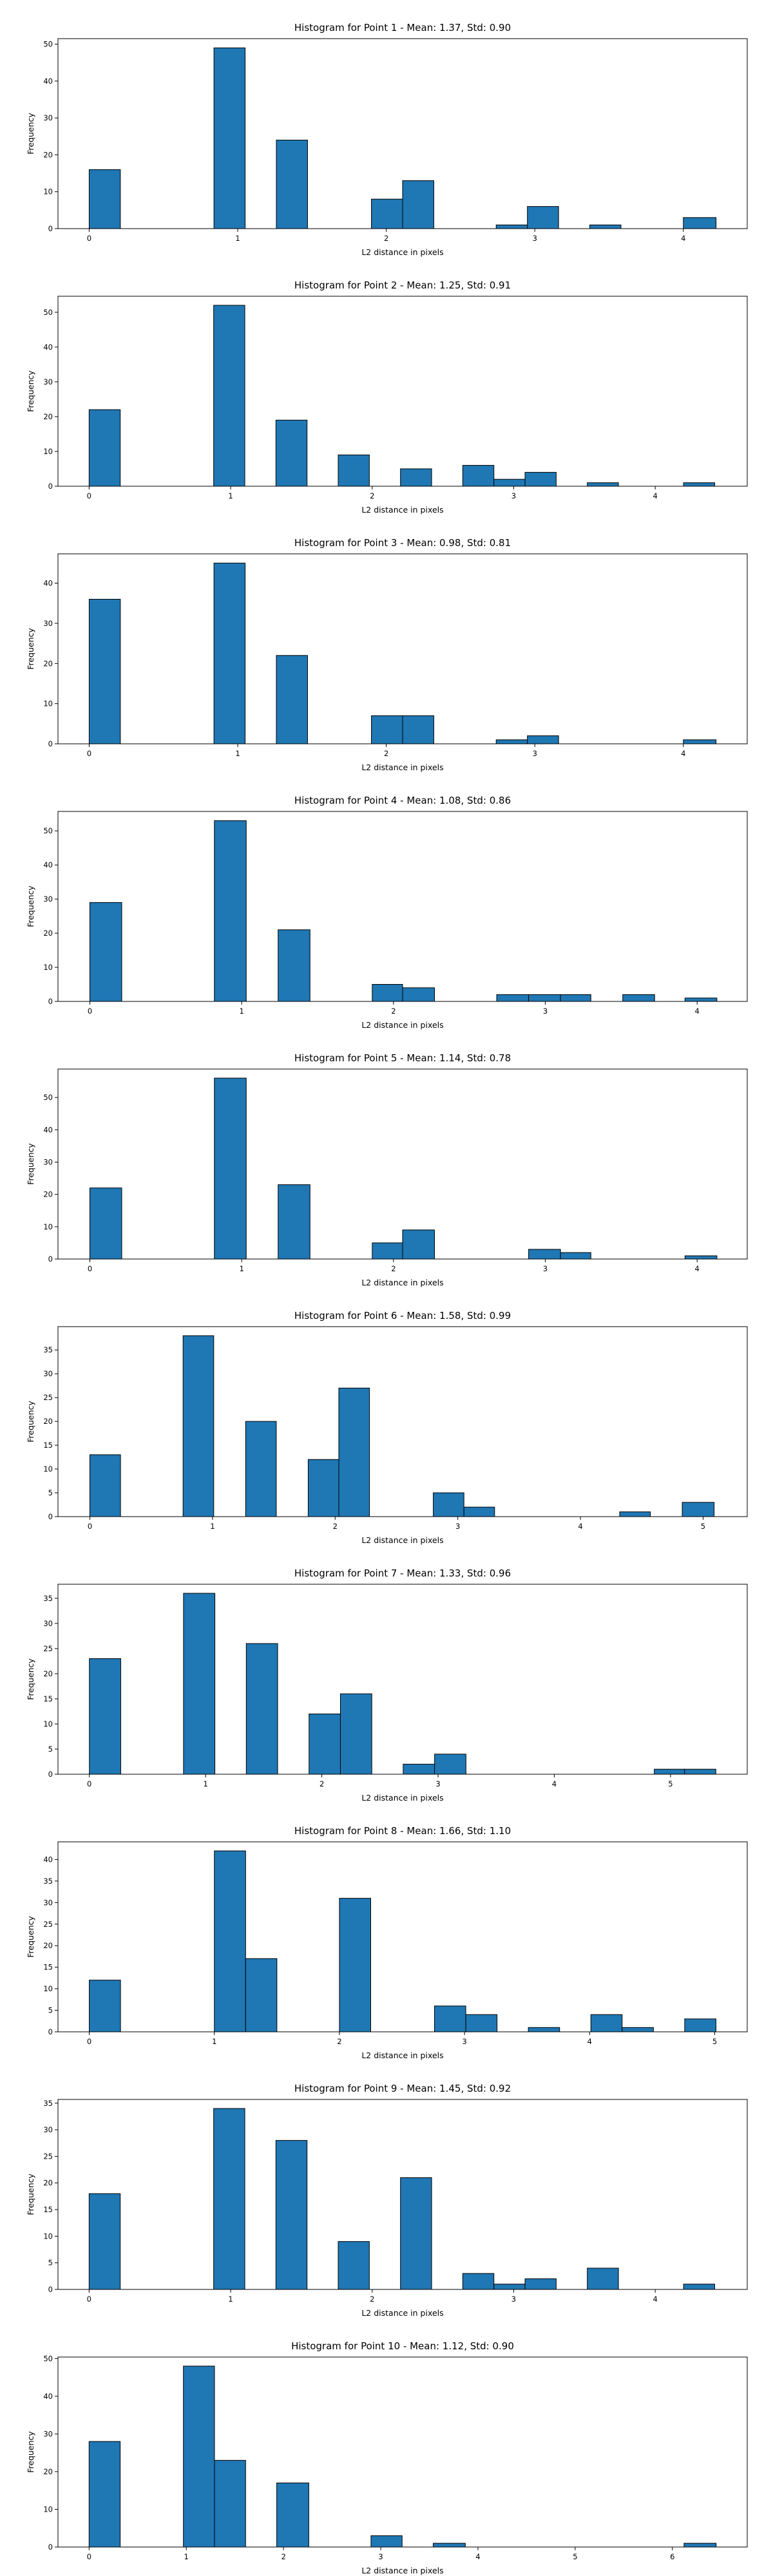  I want to click on x-tick-label: 5, so click(575, 2557).